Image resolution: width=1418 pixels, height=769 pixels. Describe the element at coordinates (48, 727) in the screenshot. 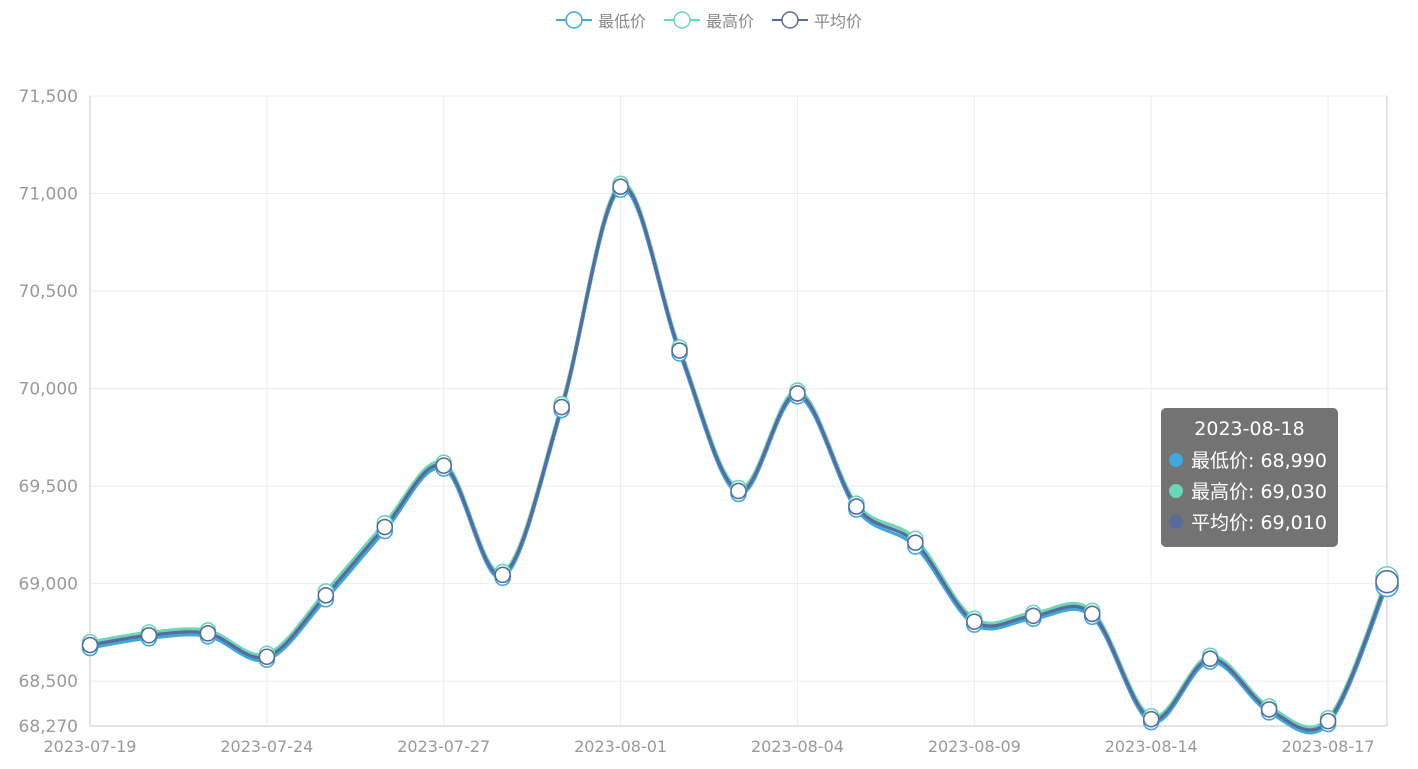

I see `y-tick-label: 68,270` at that location.